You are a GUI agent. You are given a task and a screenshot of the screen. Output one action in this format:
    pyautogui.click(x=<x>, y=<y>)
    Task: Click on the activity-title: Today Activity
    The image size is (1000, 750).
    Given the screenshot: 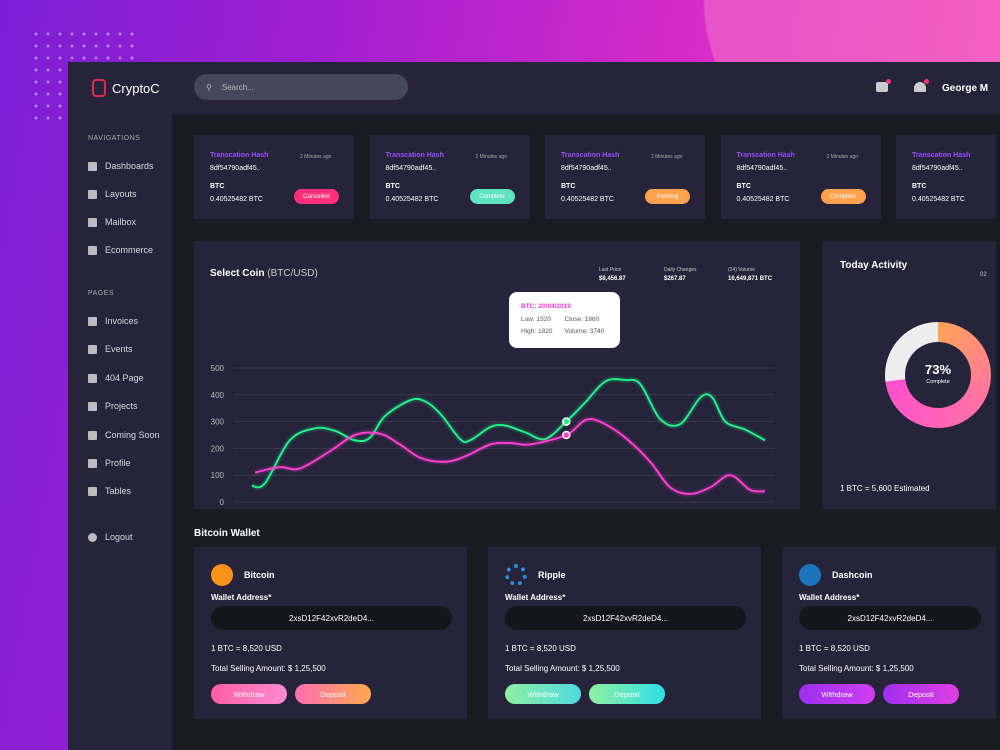 What is the action you would take?
    pyautogui.click(x=874, y=265)
    